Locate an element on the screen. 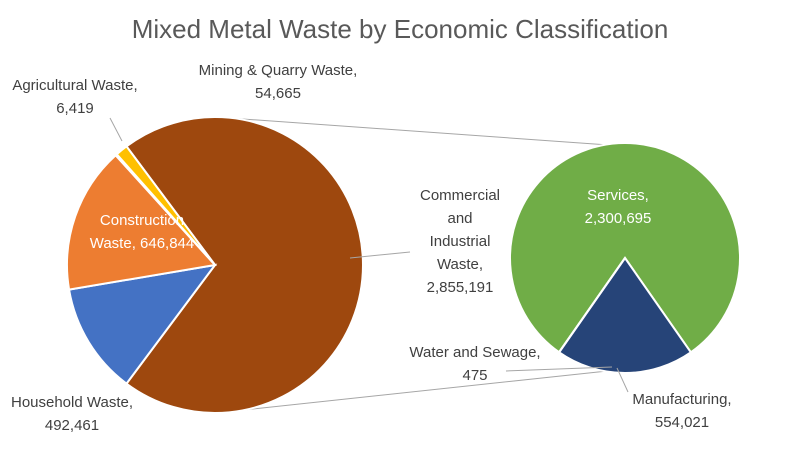 The image size is (800, 464). pie-slice-household-waste is located at coordinates (142, 324).